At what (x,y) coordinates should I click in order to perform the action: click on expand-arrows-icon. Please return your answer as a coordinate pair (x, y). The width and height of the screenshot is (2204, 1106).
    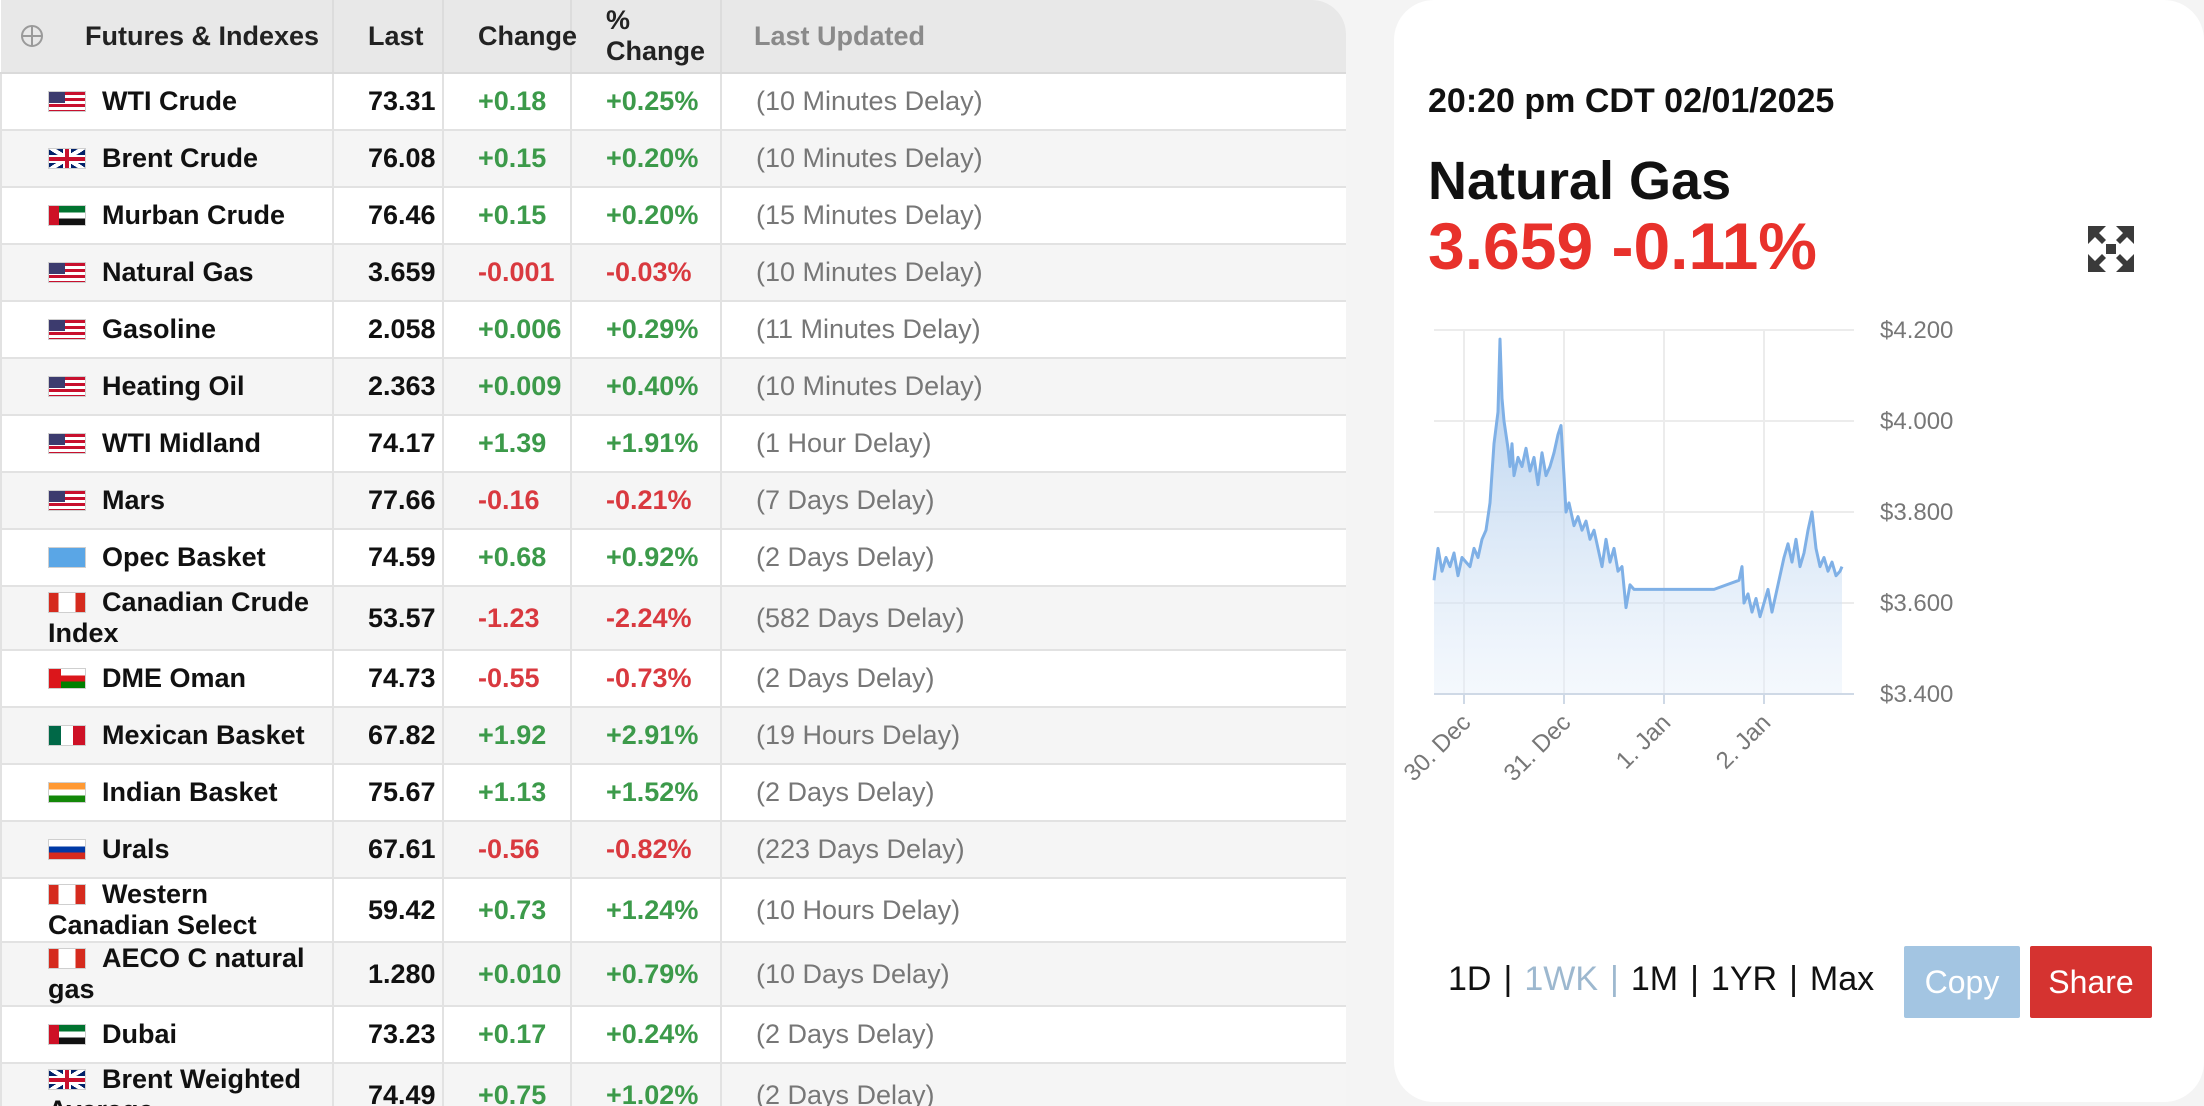
    Looking at the image, I should click on (2111, 249).